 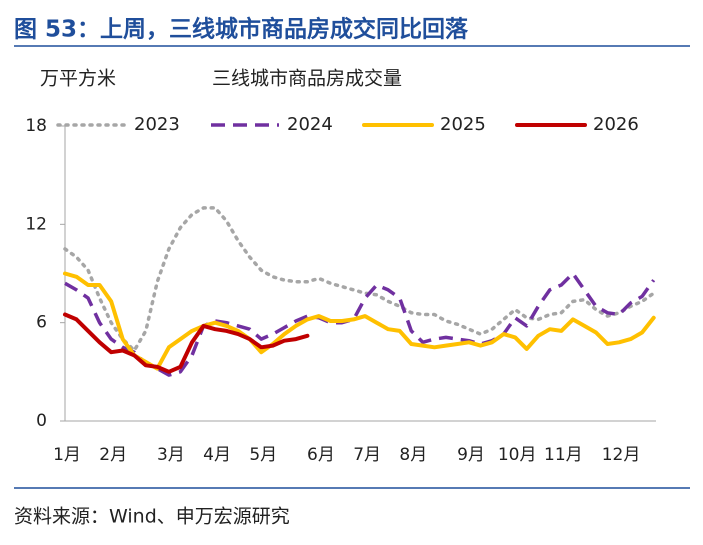 What do you see at coordinates (152, 517) in the screenshot?
I see `source-note: 资料来源：Wind、申万宏源研究` at bounding box center [152, 517].